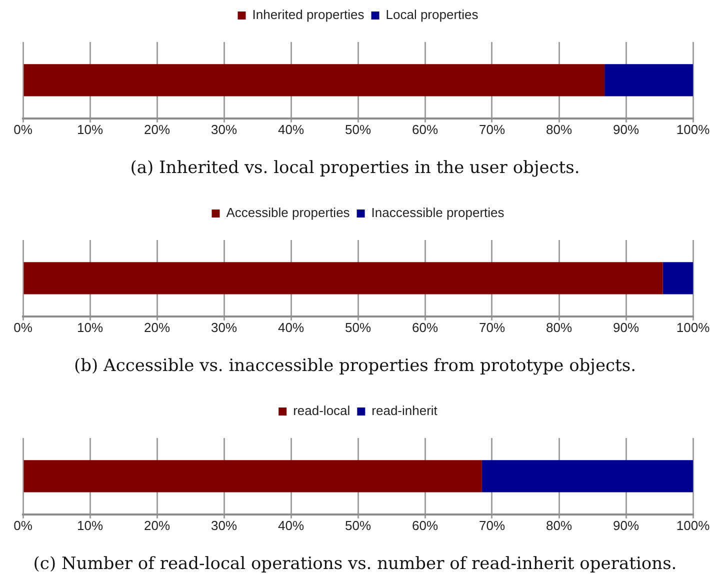 The width and height of the screenshot is (710, 574). I want to click on text: (c) Number of read-local operations vs. number of read-inherit operations., so click(355, 564).